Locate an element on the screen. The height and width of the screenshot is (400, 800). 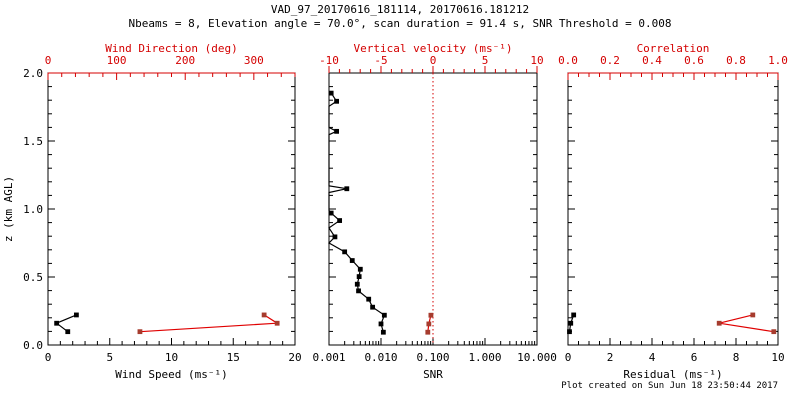
top-axis-label-residual: Correlation is located at coordinates (673, 48).